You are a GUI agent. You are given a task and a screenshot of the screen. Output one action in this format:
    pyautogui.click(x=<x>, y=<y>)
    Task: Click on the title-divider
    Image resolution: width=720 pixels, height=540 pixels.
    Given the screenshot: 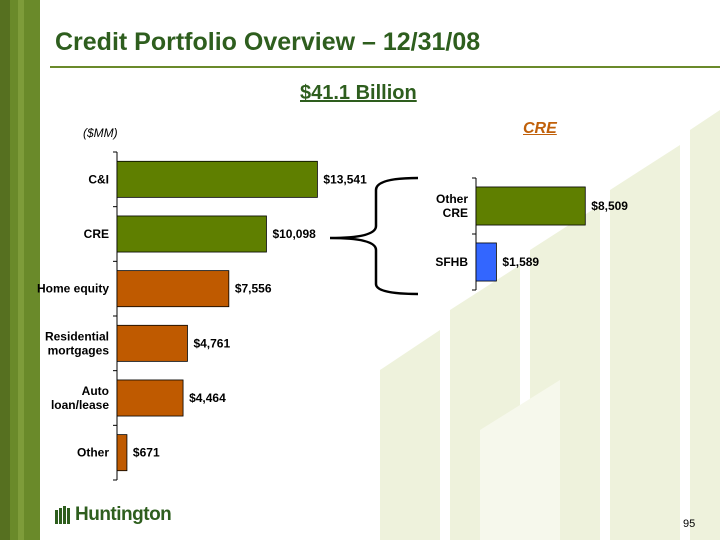 What is the action you would take?
    pyautogui.click(x=385, y=67)
    